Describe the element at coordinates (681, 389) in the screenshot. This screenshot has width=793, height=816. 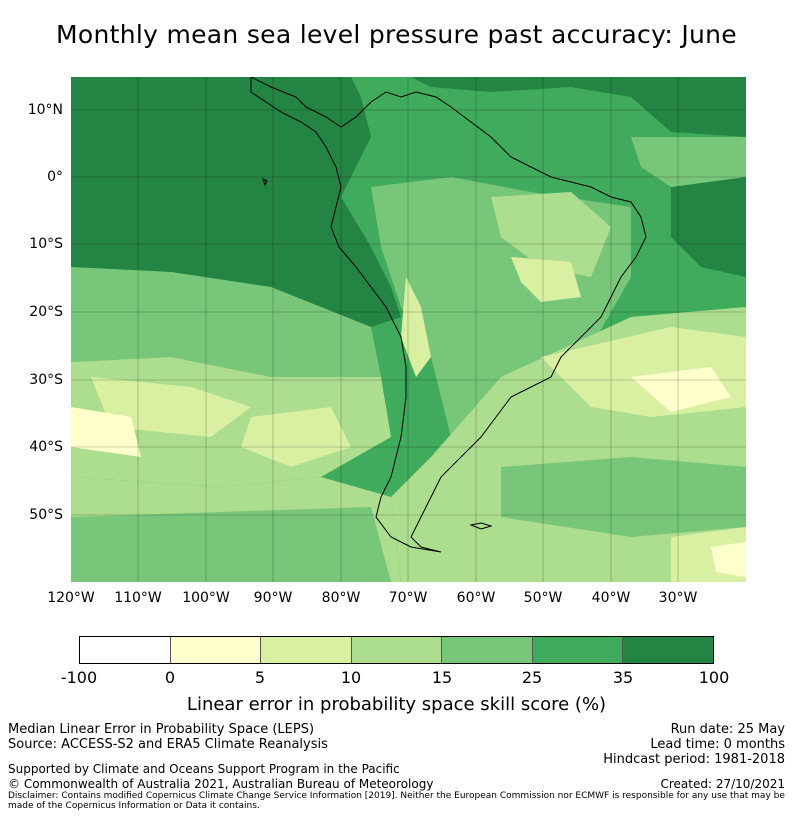
I see `region-south-atlantic-yellow` at that location.